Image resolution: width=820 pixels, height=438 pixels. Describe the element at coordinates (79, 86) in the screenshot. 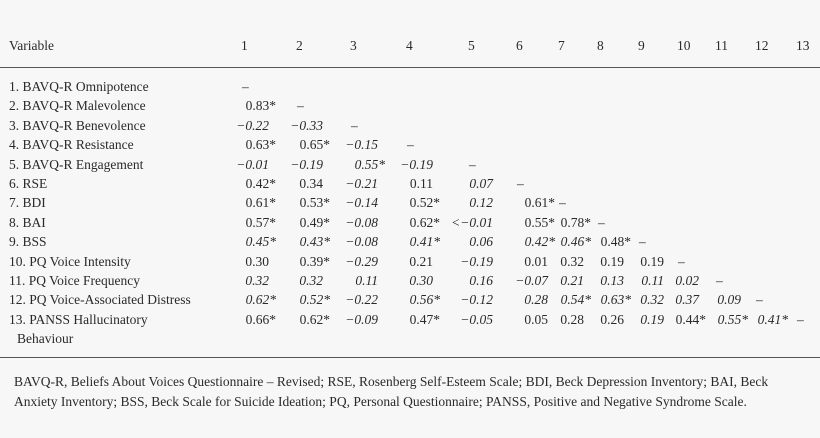

I see `row-label: 1. BAVQ-R Omnipotence` at that location.